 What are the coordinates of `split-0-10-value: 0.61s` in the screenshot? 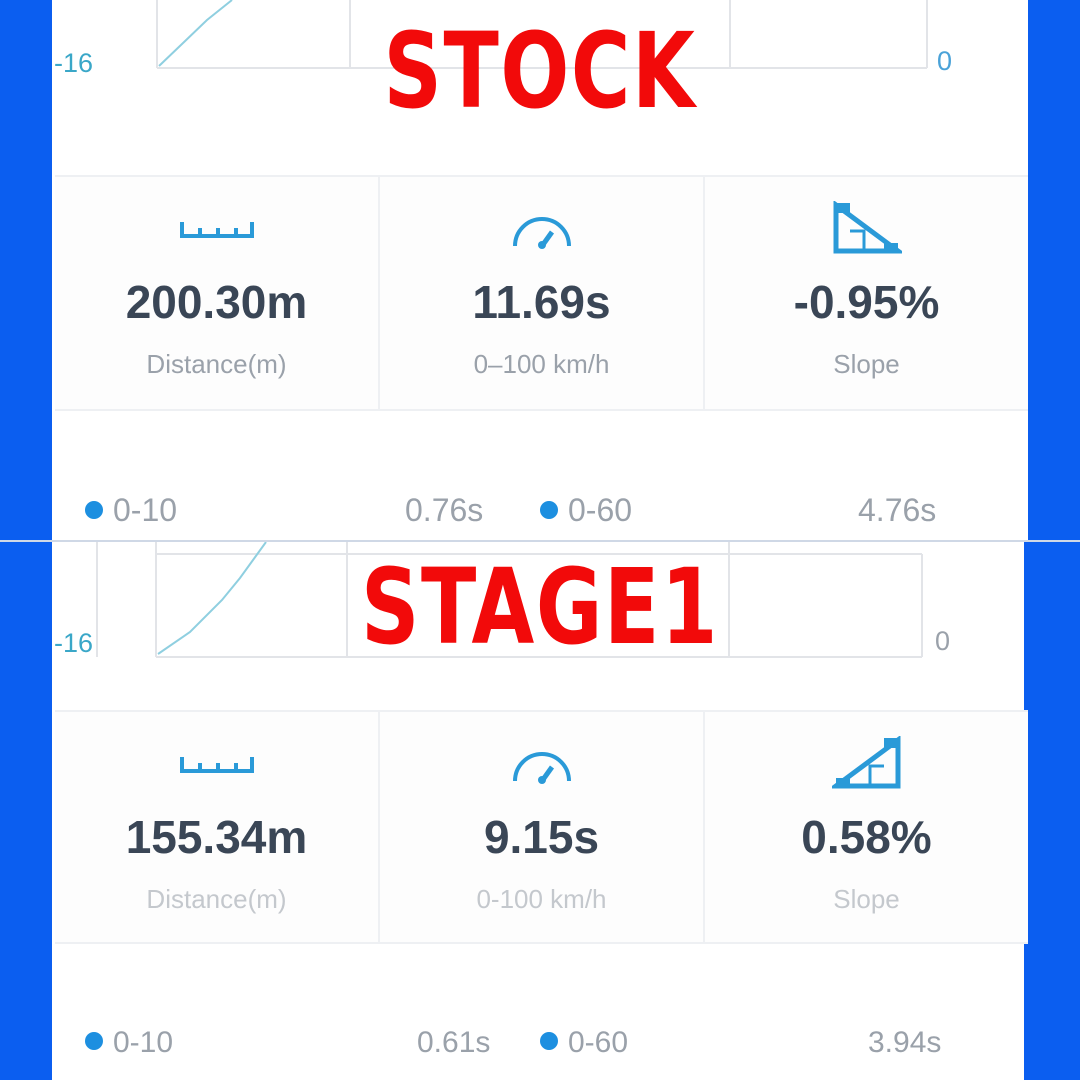 It's located at (454, 1042).